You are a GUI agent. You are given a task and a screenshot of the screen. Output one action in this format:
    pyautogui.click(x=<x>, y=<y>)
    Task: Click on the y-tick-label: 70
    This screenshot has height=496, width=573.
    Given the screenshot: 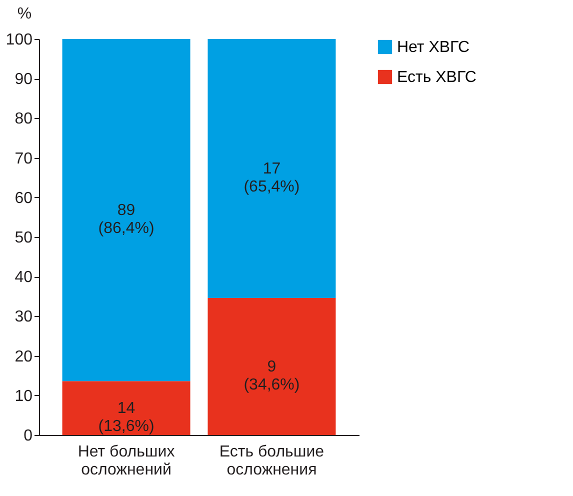 What is the action you would take?
    pyautogui.click(x=23, y=159)
    